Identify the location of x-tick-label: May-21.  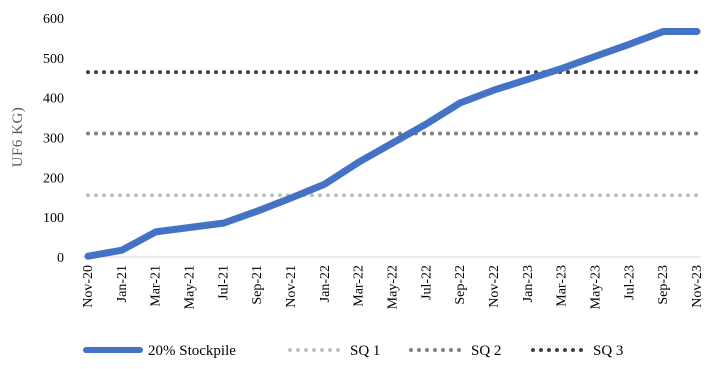
(190, 287).